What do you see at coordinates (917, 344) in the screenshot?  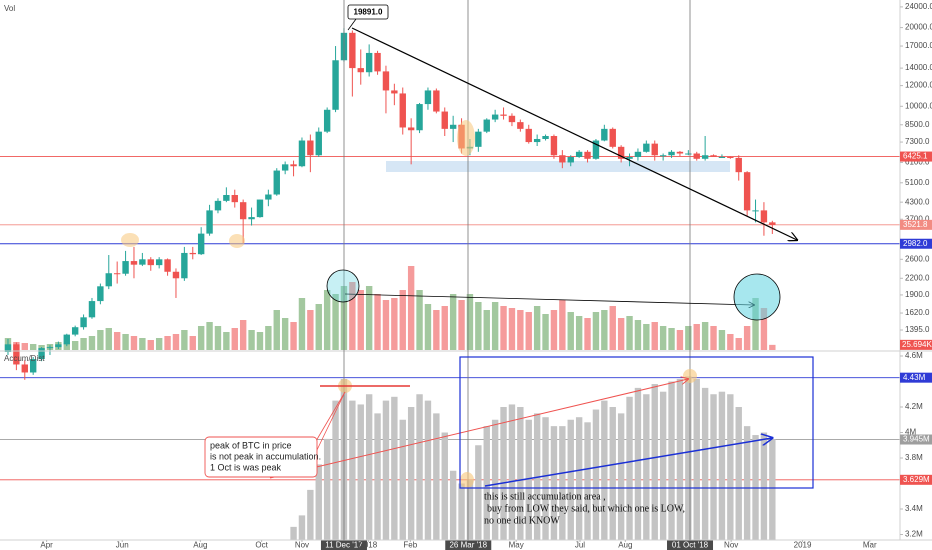 I see `volume-label: 25.694K` at bounding box center [917, 344].